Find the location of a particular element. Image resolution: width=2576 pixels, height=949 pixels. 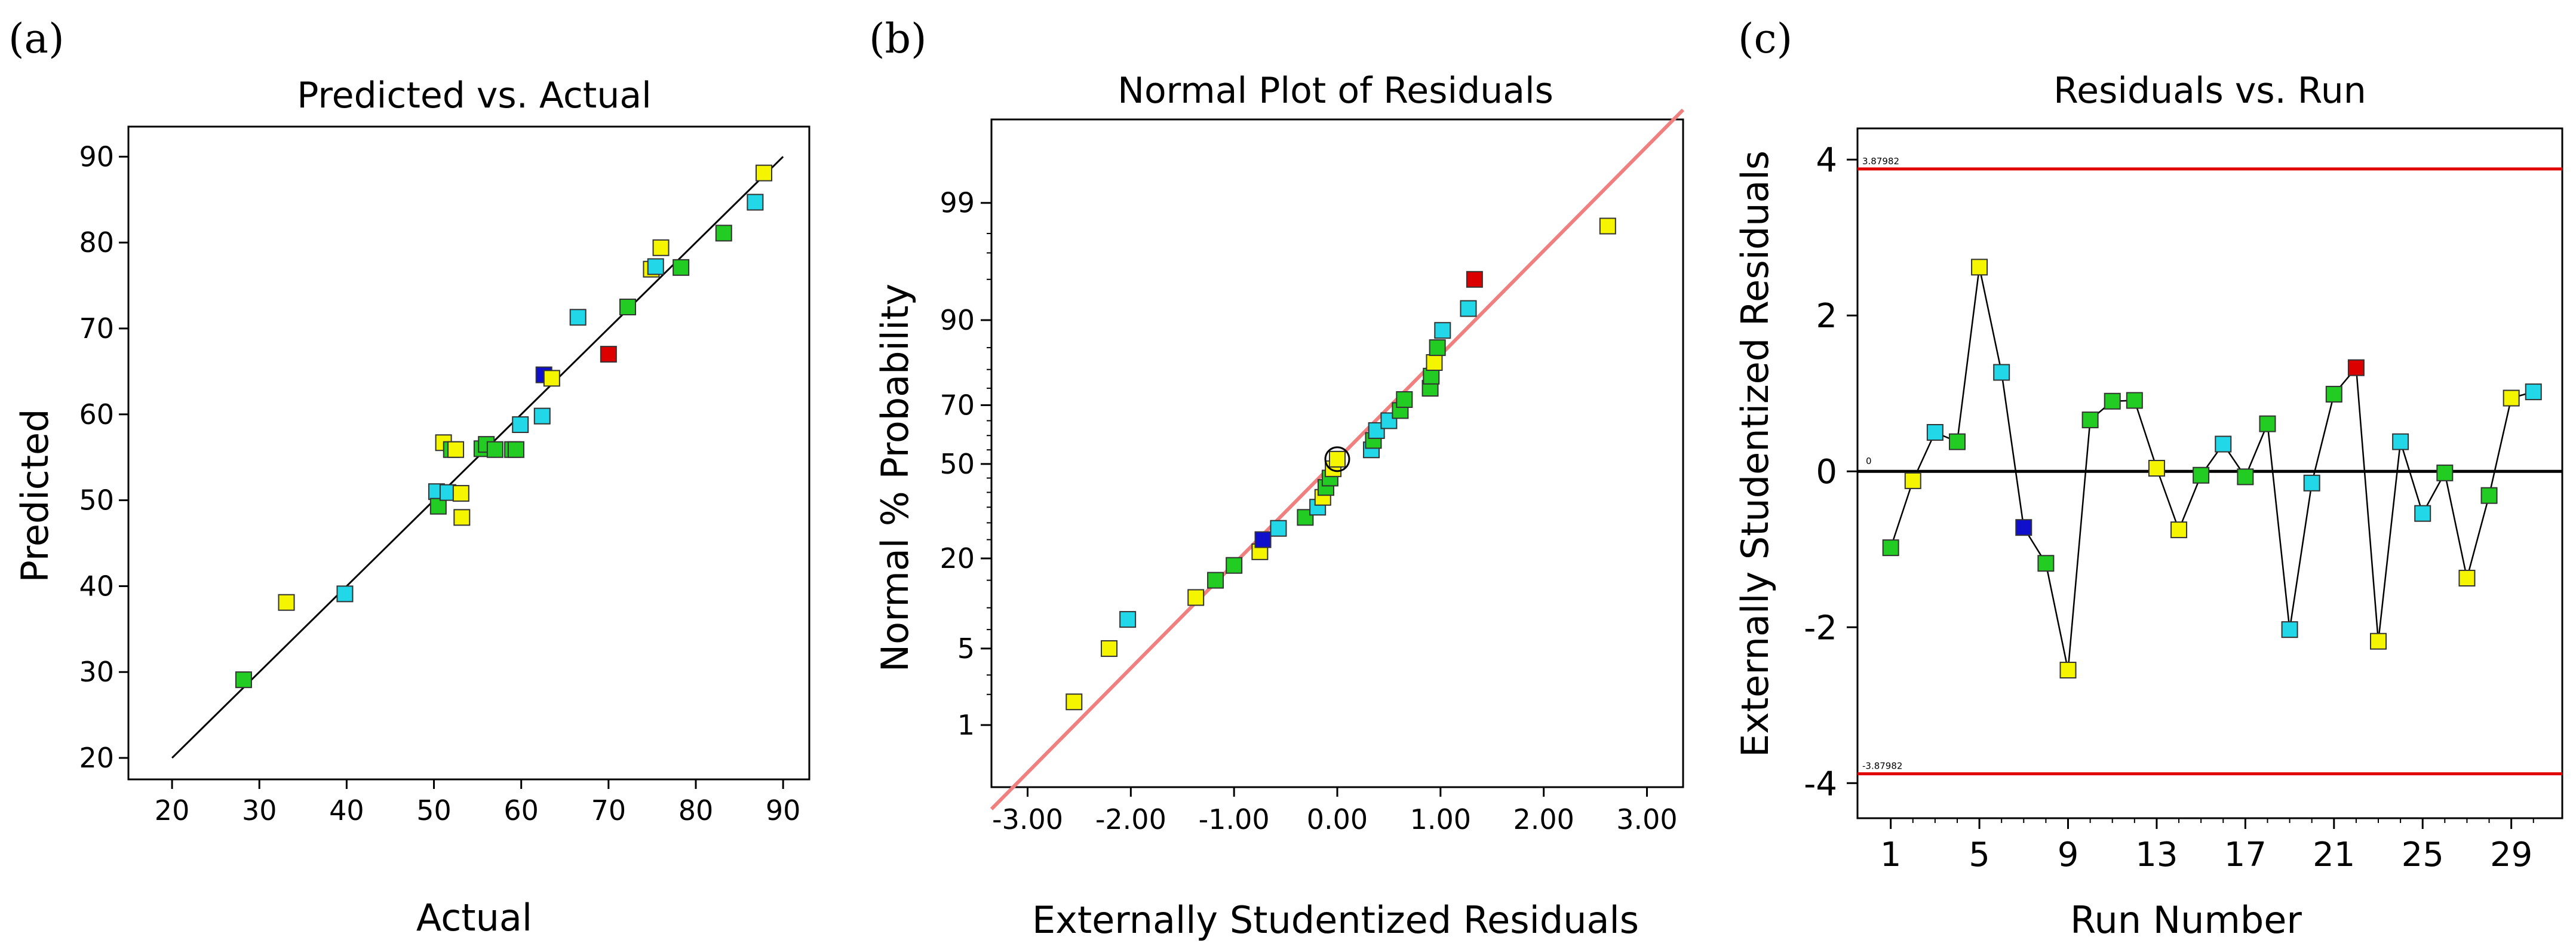

chart-c-title: Residuals vs. Run is located at coordinates (2209, 91).